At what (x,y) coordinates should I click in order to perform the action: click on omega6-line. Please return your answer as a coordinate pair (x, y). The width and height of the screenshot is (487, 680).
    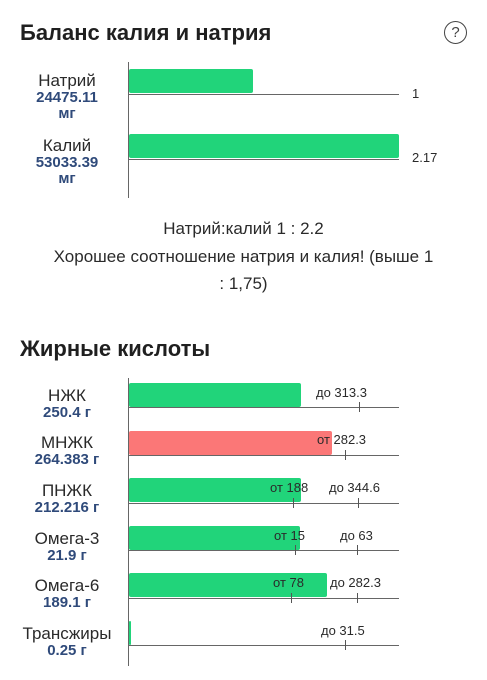
    Looking at the image, I should click on (264, 598).